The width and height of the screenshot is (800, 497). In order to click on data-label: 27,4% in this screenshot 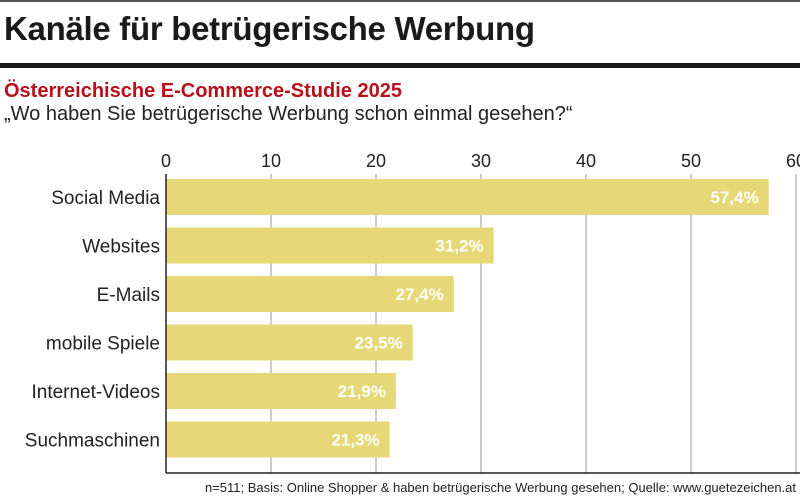, I will do `click(419, 294)`.